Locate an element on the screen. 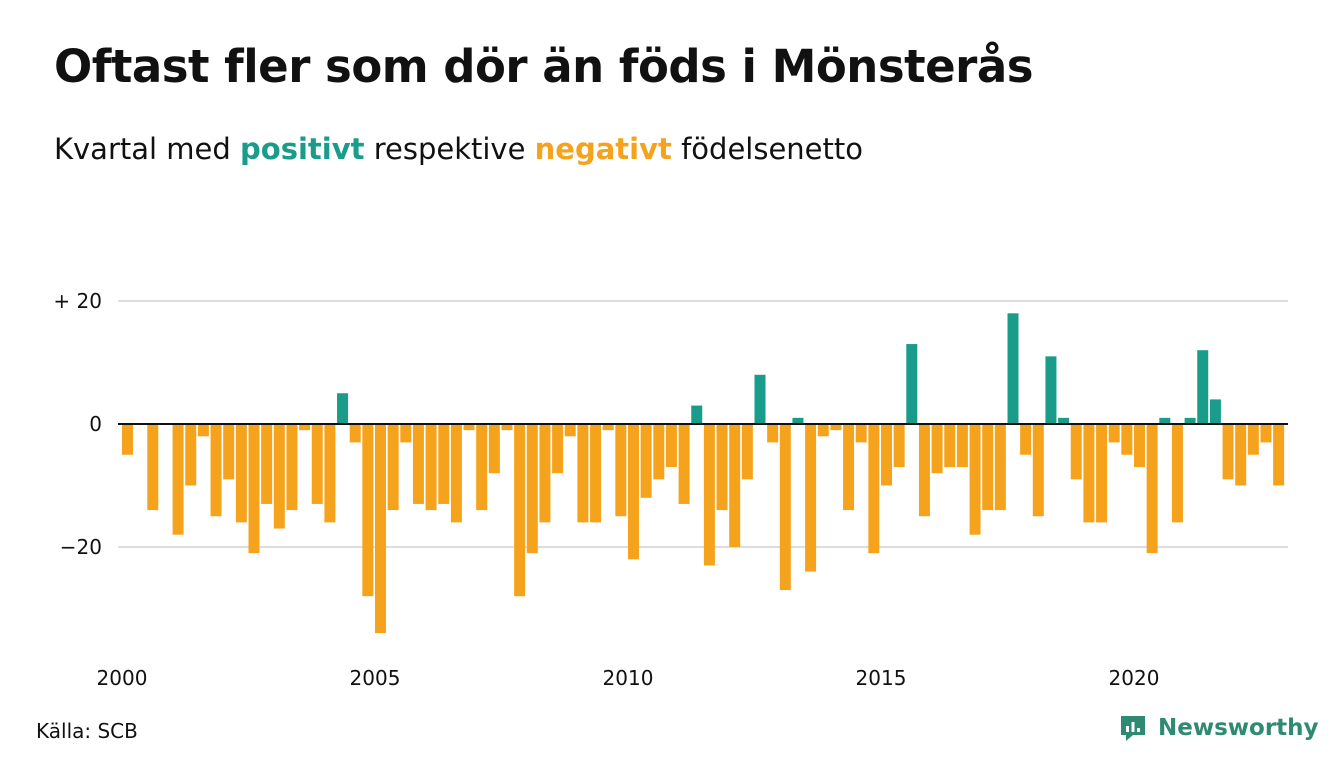 The width and height of the screenshot is (1340, 780). x-tick-label: 2000 is located at coordinates (122, 678).